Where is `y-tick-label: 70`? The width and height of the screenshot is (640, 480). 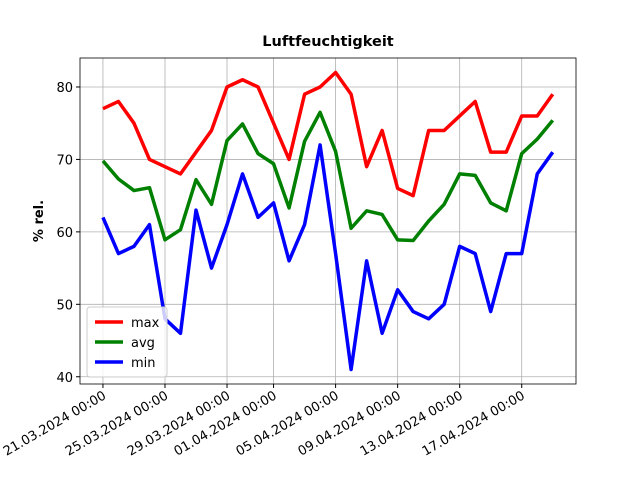 y-tick-label: 70 is located at coordinates (64, 160).